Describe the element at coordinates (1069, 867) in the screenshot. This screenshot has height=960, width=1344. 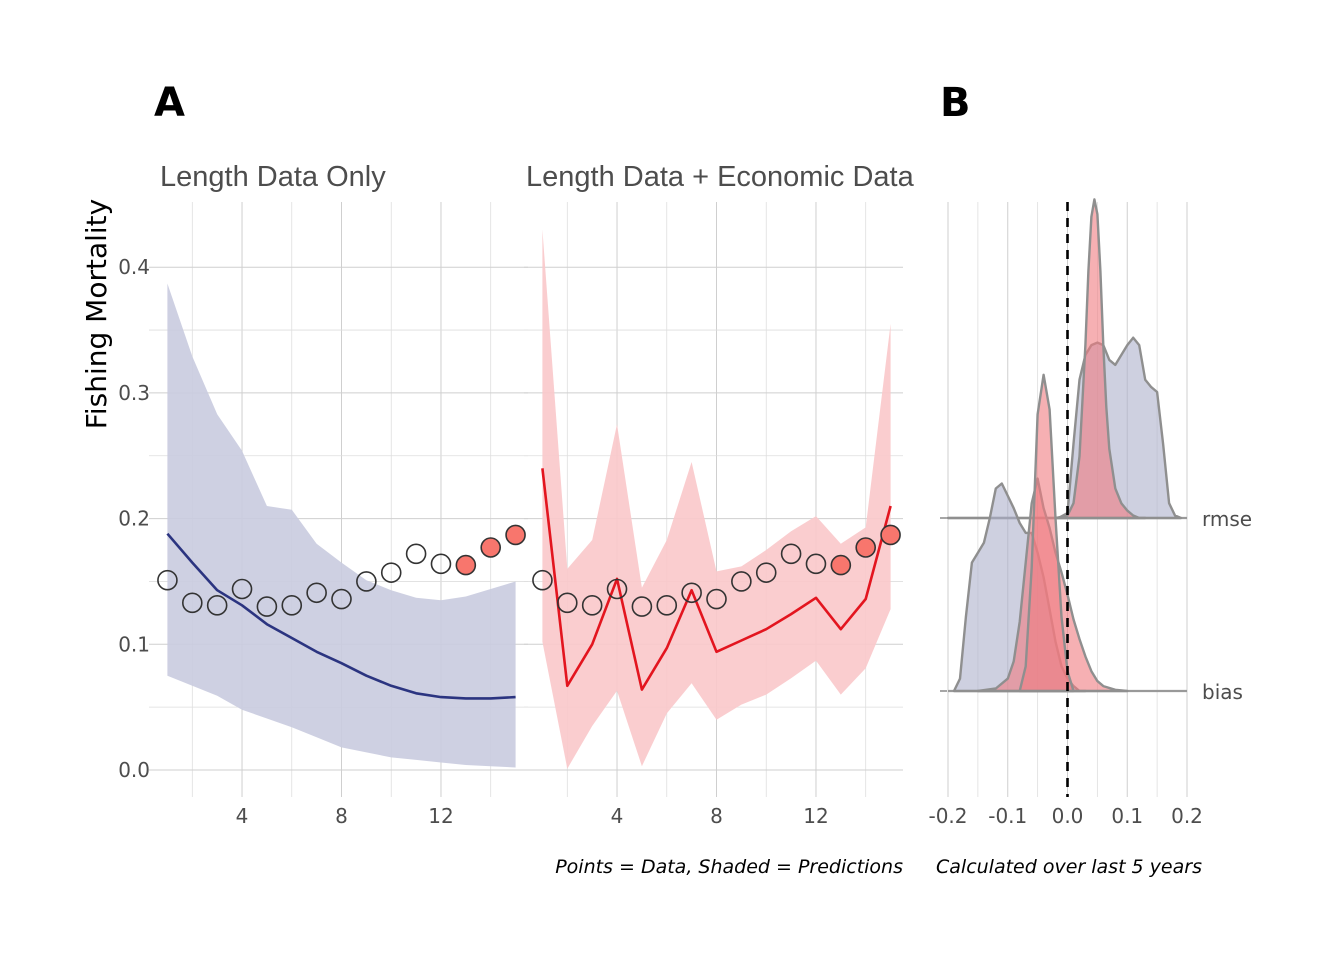
I see `caption-right: Calculated over last 5 years` at that location.